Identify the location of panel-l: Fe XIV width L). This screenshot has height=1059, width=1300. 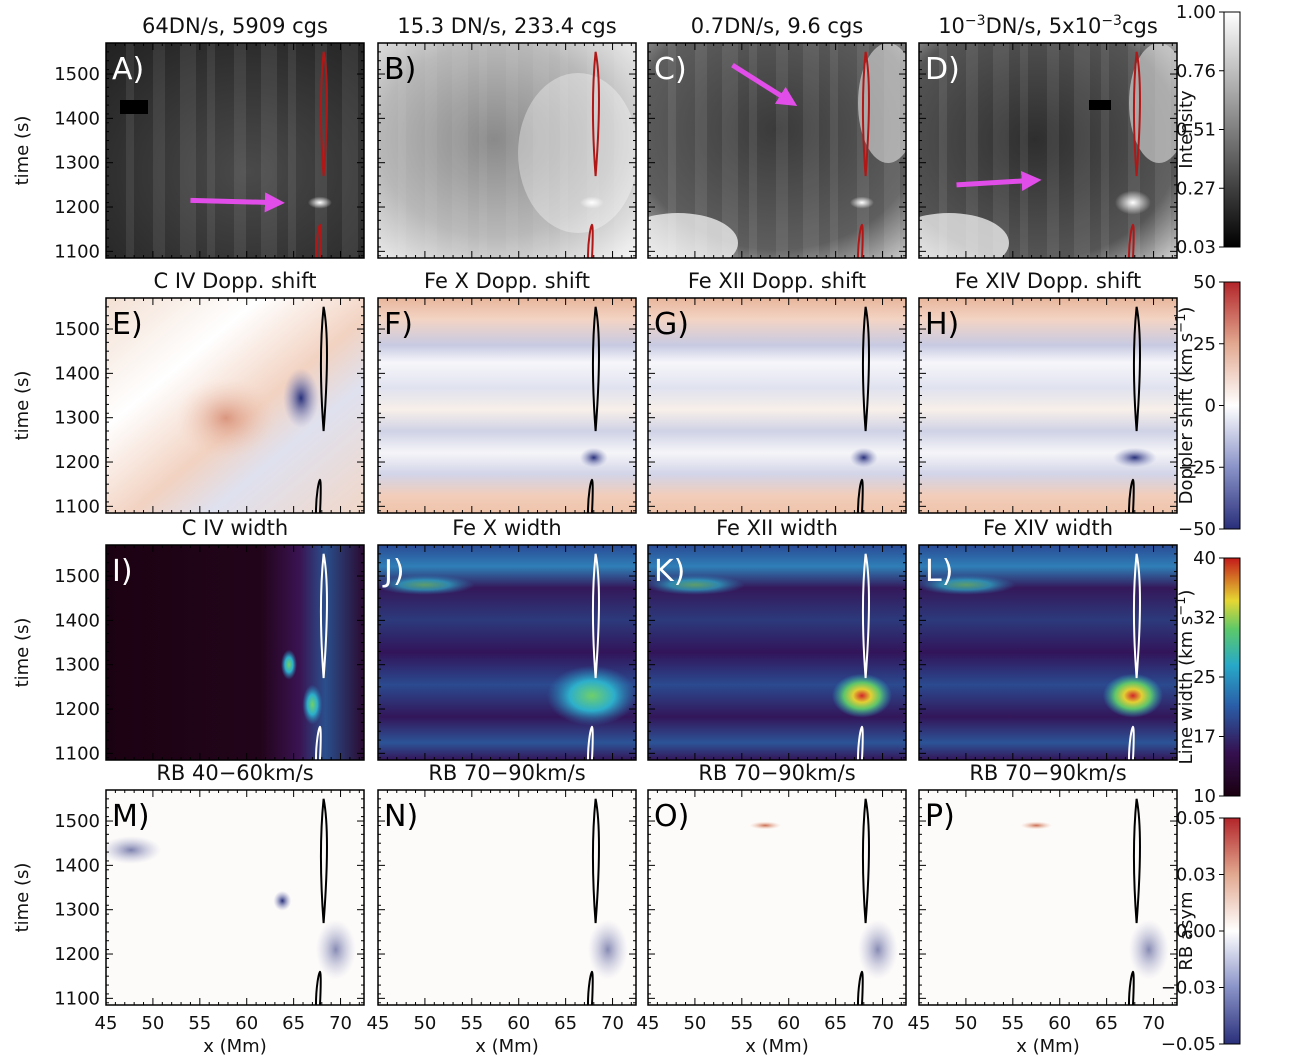
(1048, 638).